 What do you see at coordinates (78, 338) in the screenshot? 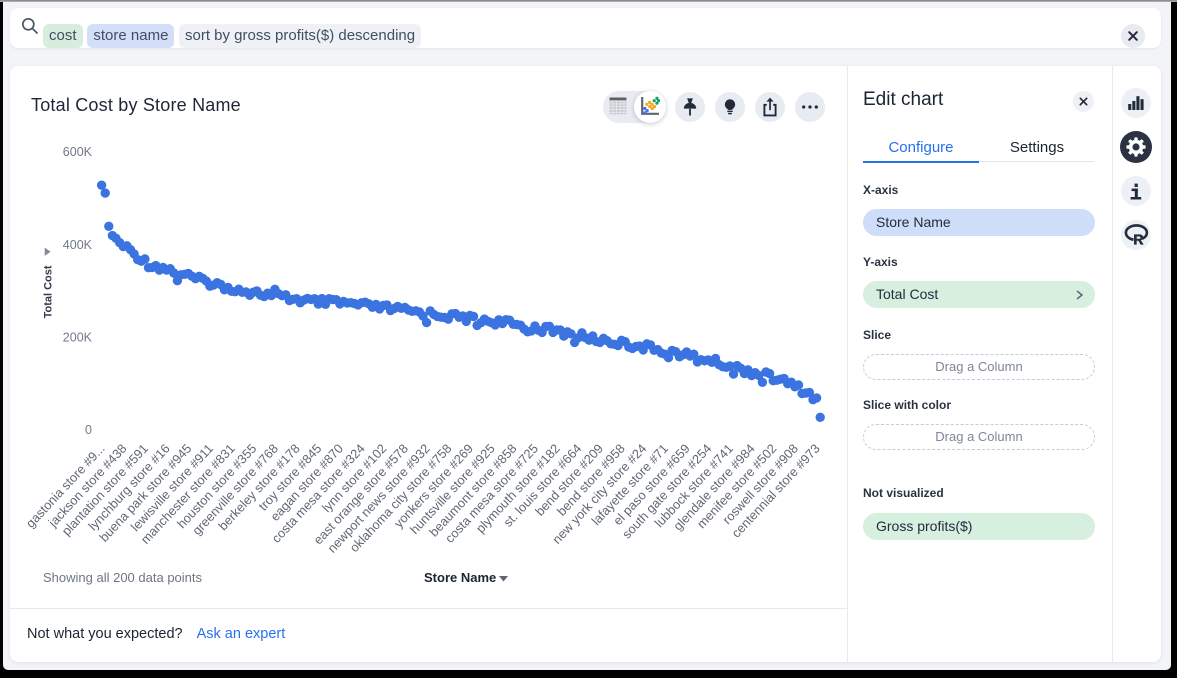
I see `svg-text: 200K` at bounding box center [78, 338].